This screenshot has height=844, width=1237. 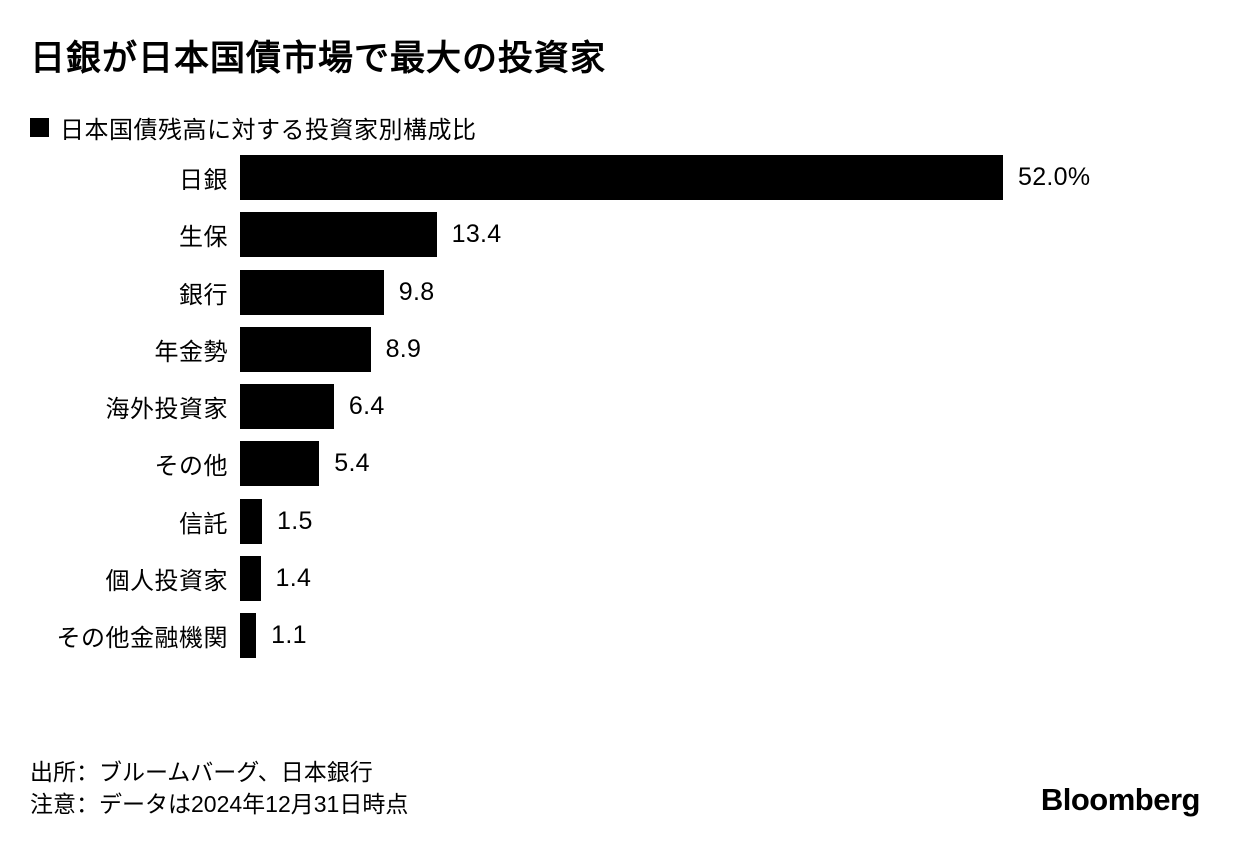 I want to click on value-label: 1.4, so click(x=293, y=578).